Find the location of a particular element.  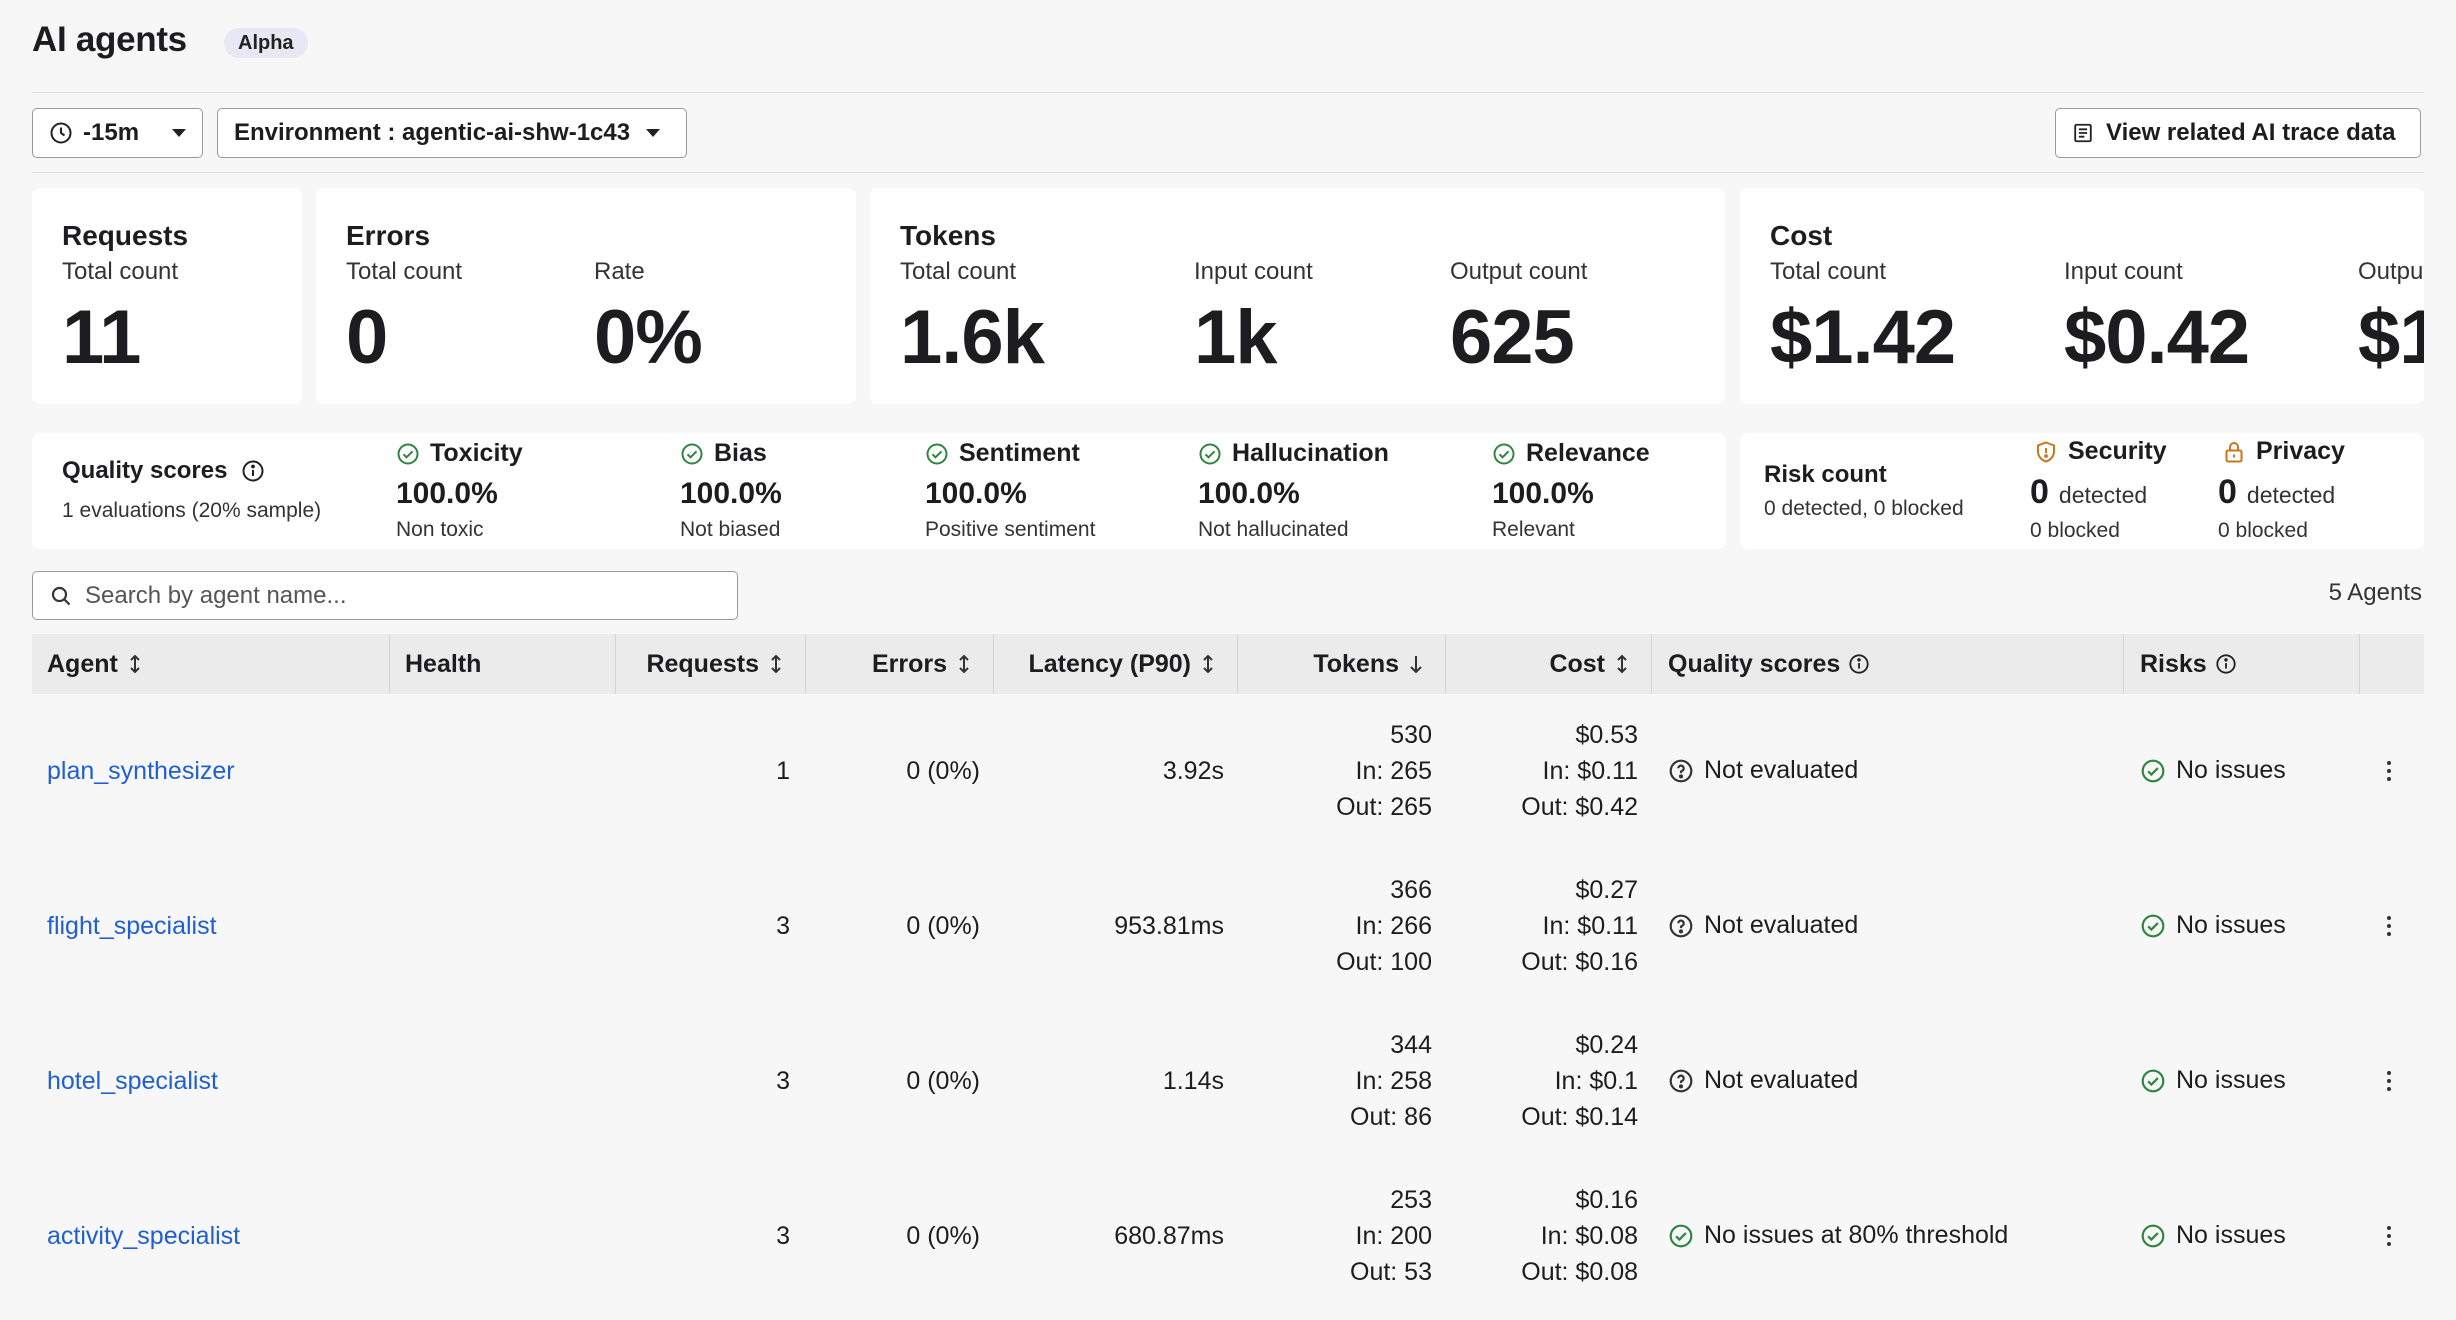

tokens-input-value: 1k is located at coordinates (1236, 337).